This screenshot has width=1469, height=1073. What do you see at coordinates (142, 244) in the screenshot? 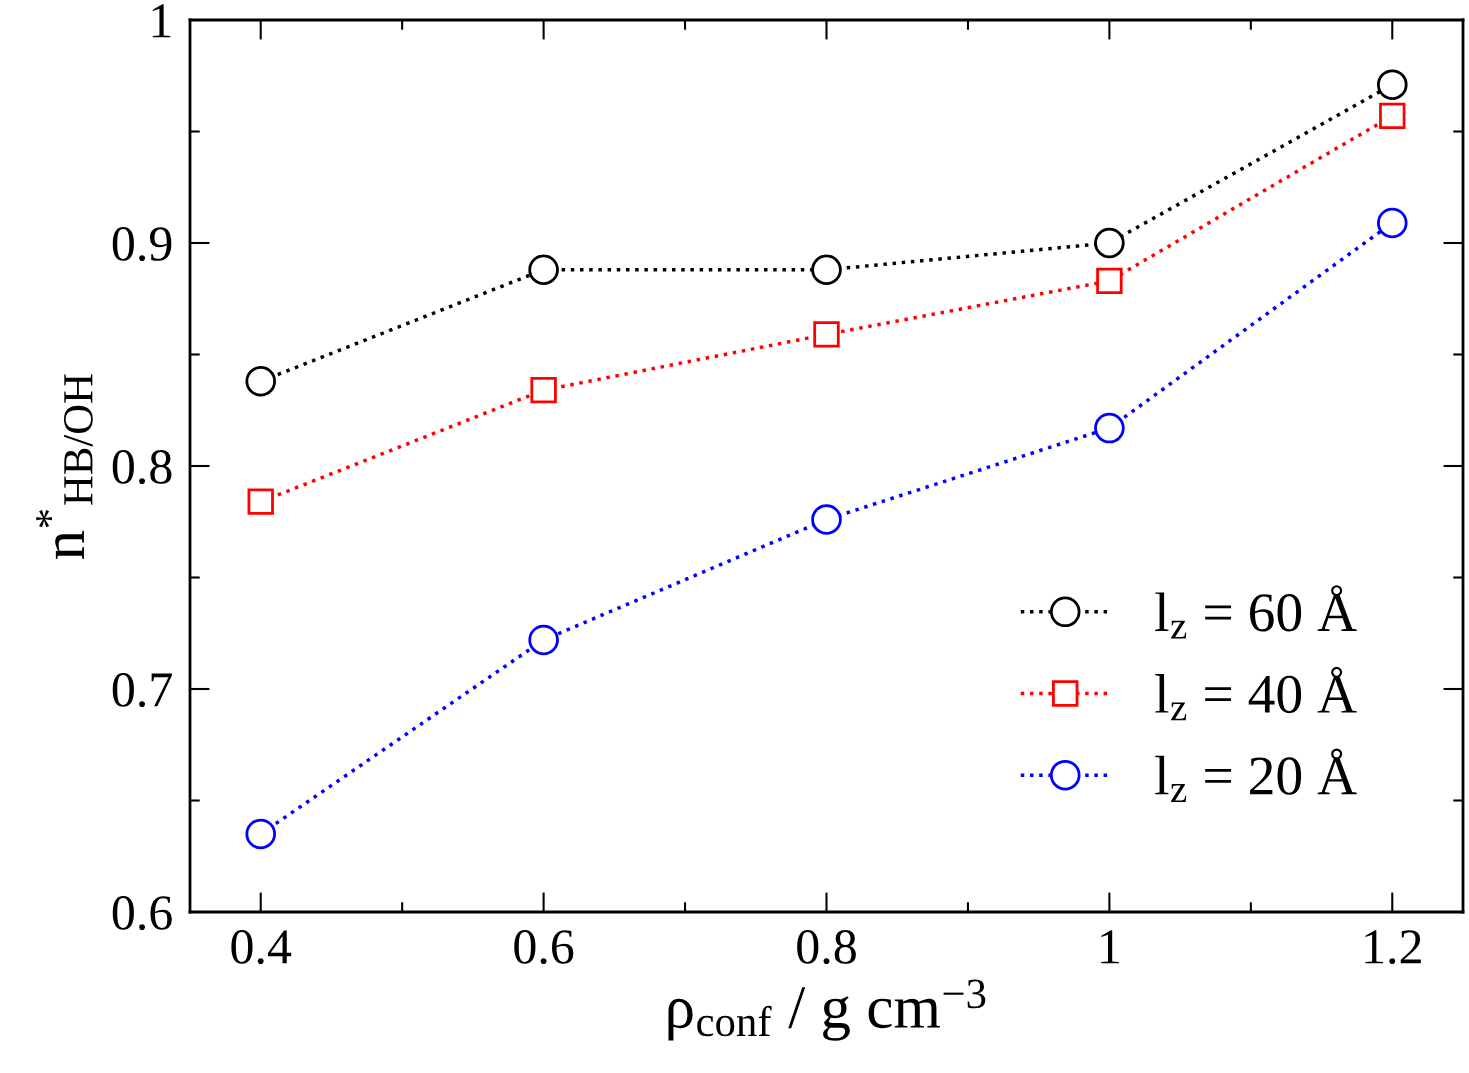
I see `y-tick-label: 0.9` at bounding box center [142, 244].